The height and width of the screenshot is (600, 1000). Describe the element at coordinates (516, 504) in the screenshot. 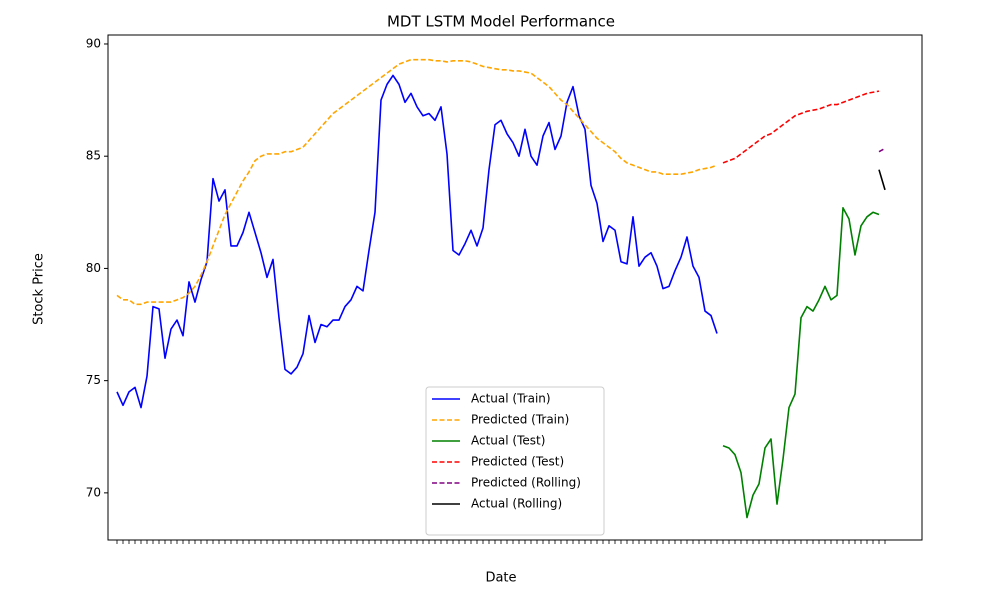

I see `legend-label: Actual (Rolling)` at that location.